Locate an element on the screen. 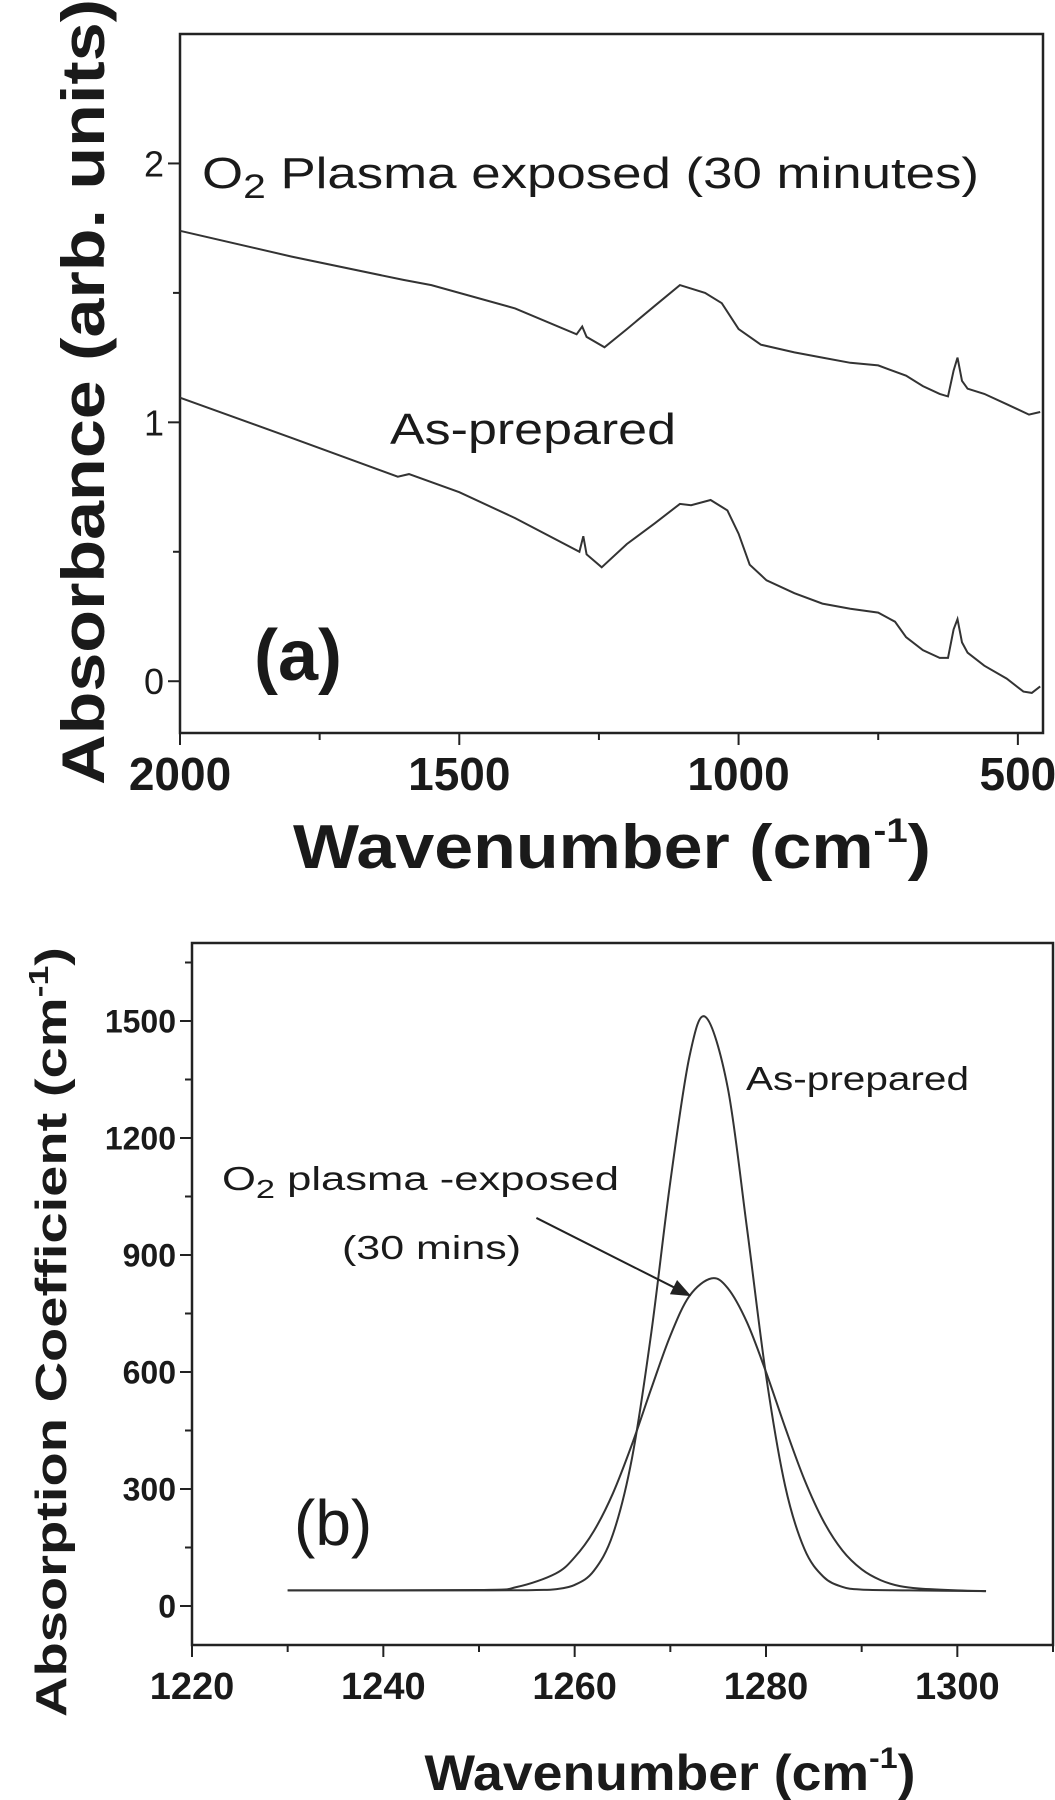  y-tick-label: 2 is located at coordinates (154, 163).